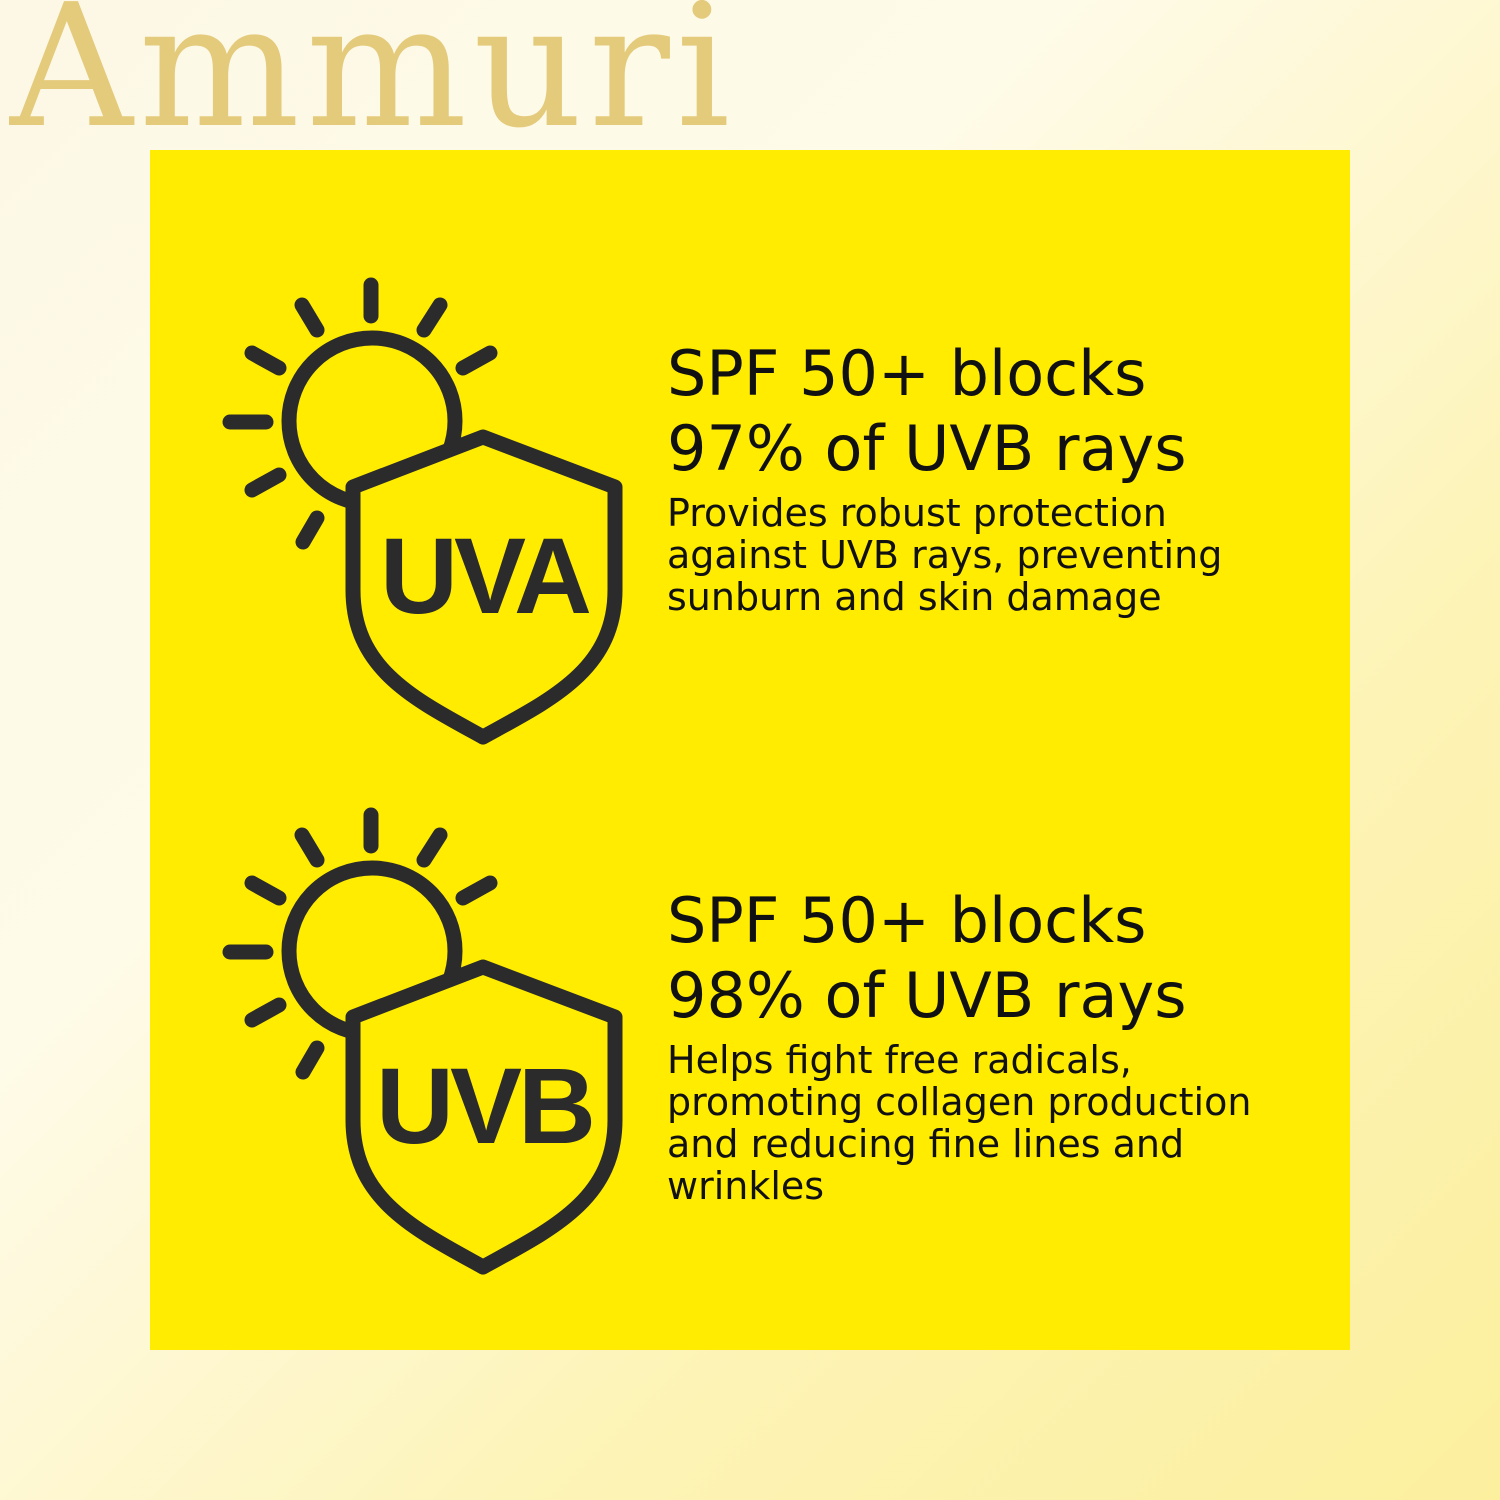 Image resolution: width=1500 pixels, height=1500 pixels. I want to click on description-line: sunburn and skin damage, so click(914, 597).